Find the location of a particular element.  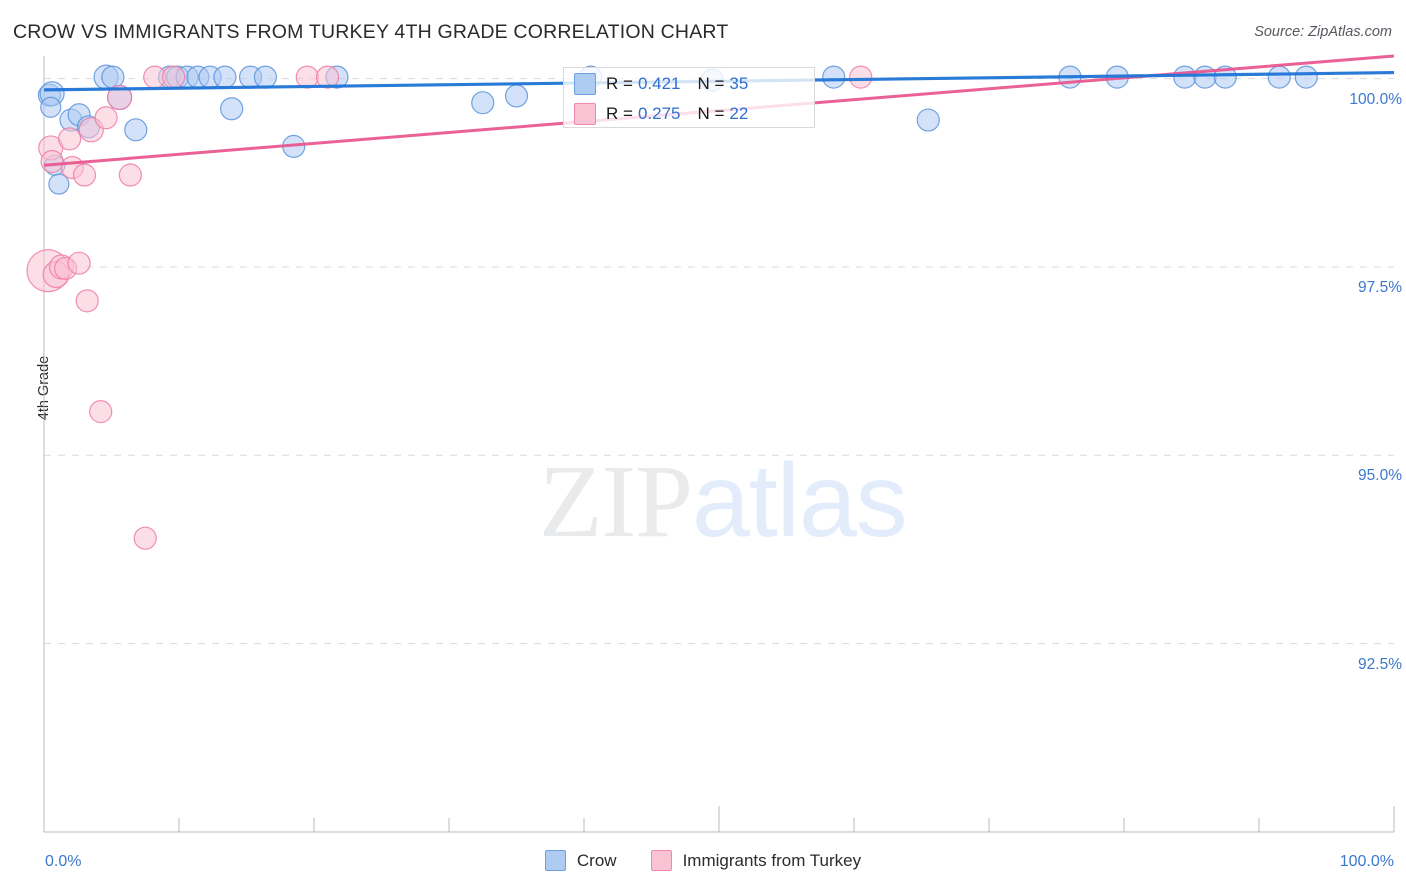

legend-item-immigrants-from-turkey: Immigrants from Turkey is located at coordinates (756, 860).